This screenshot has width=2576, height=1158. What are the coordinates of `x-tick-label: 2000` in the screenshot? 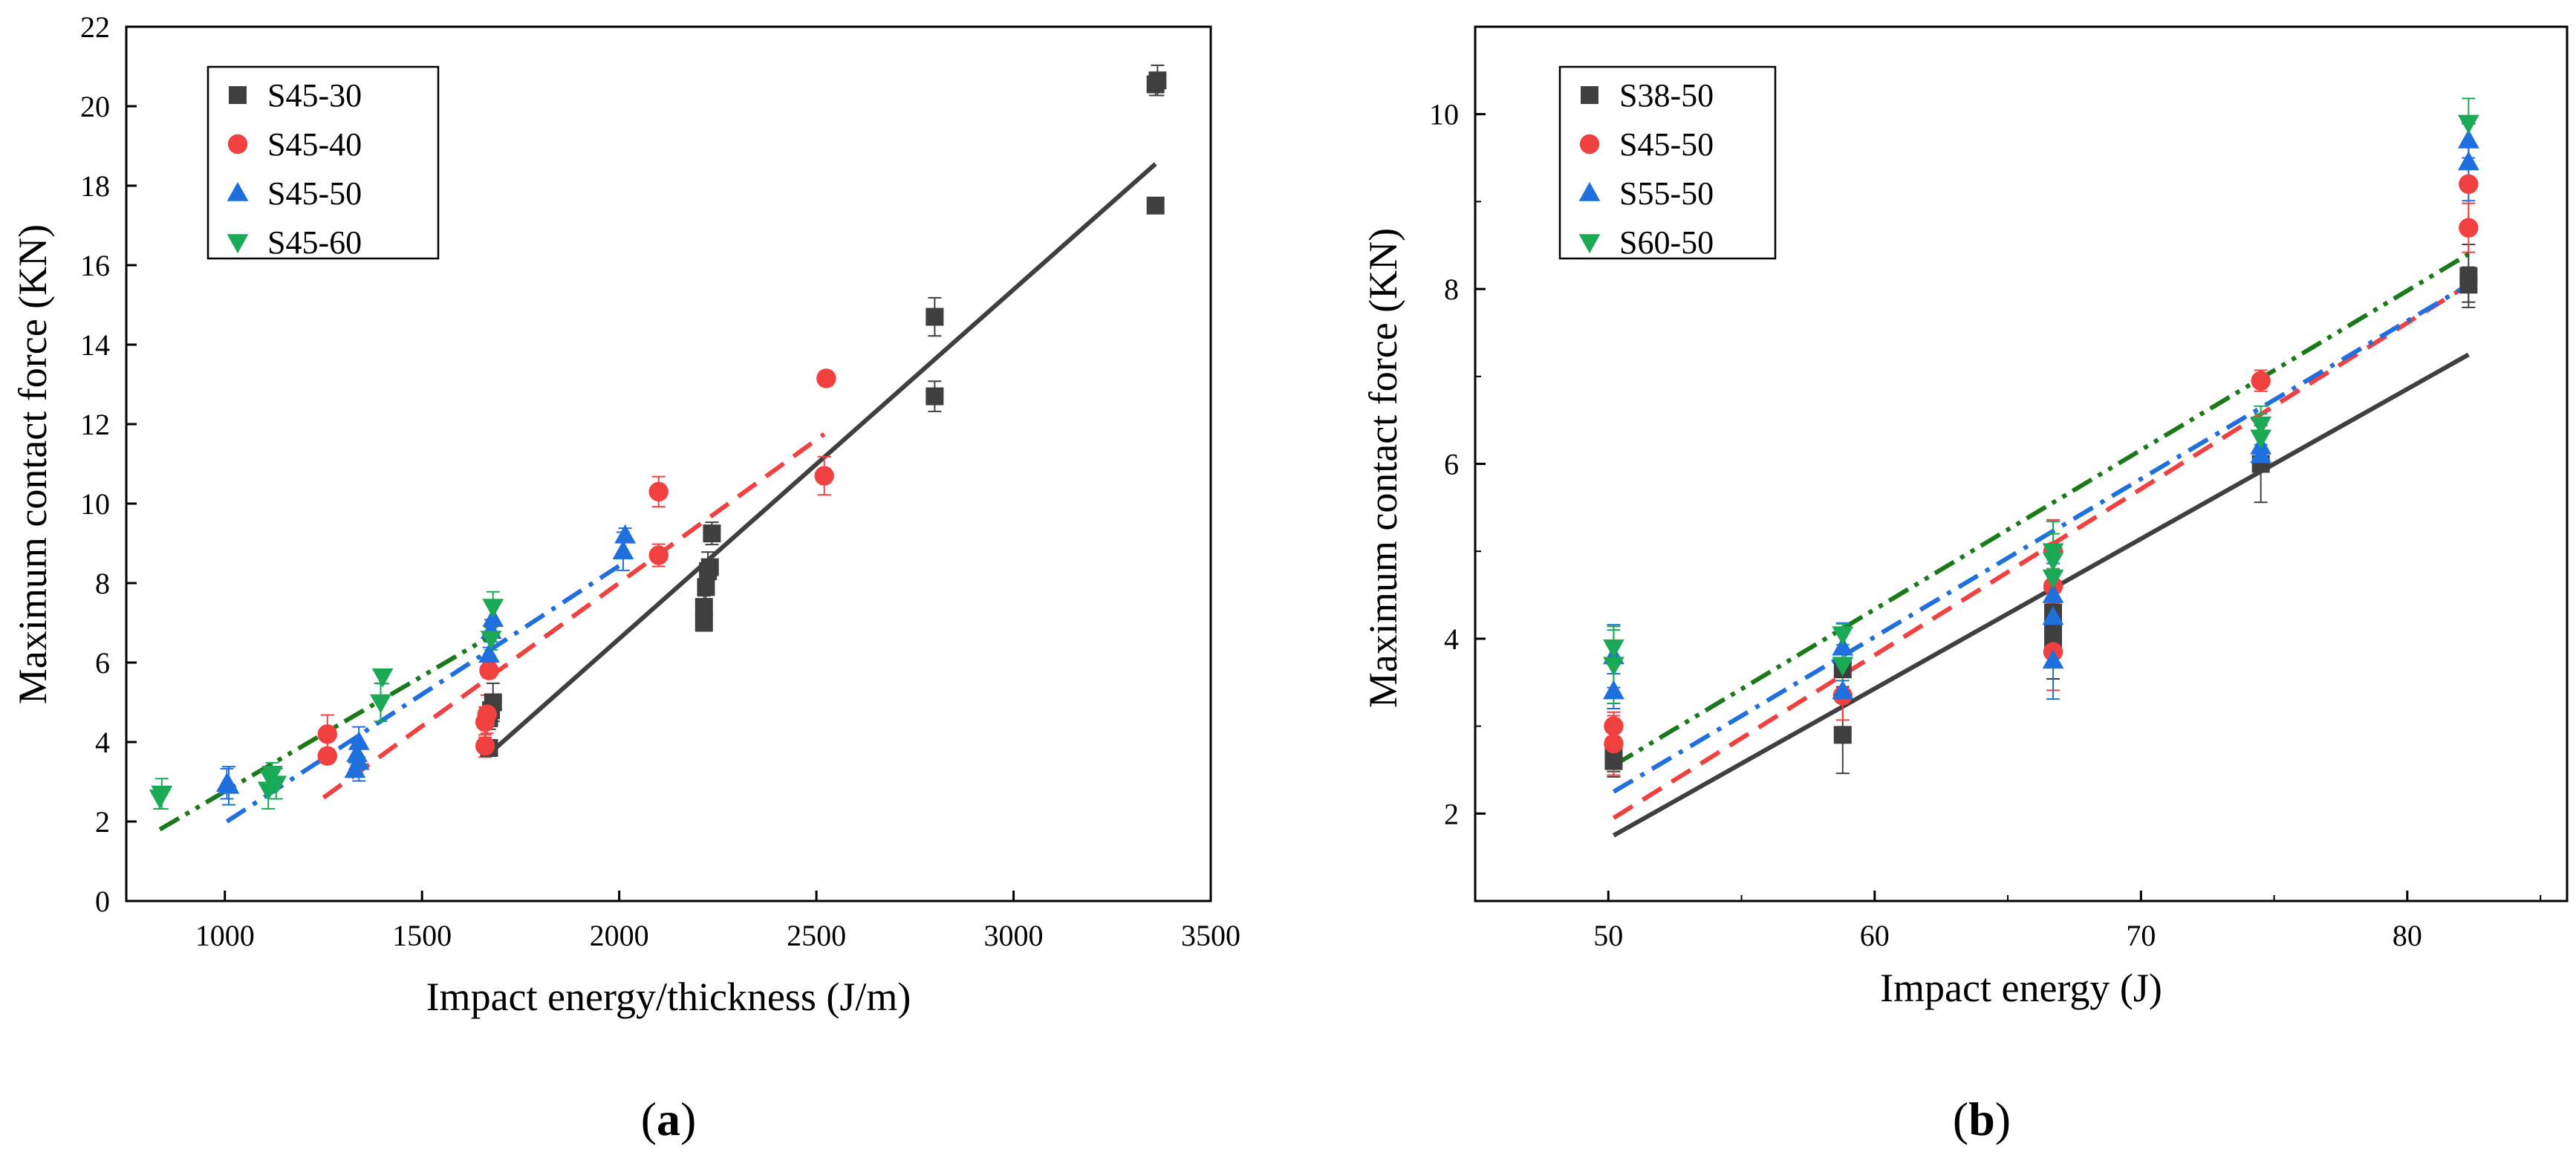 It's located at (619, 935).